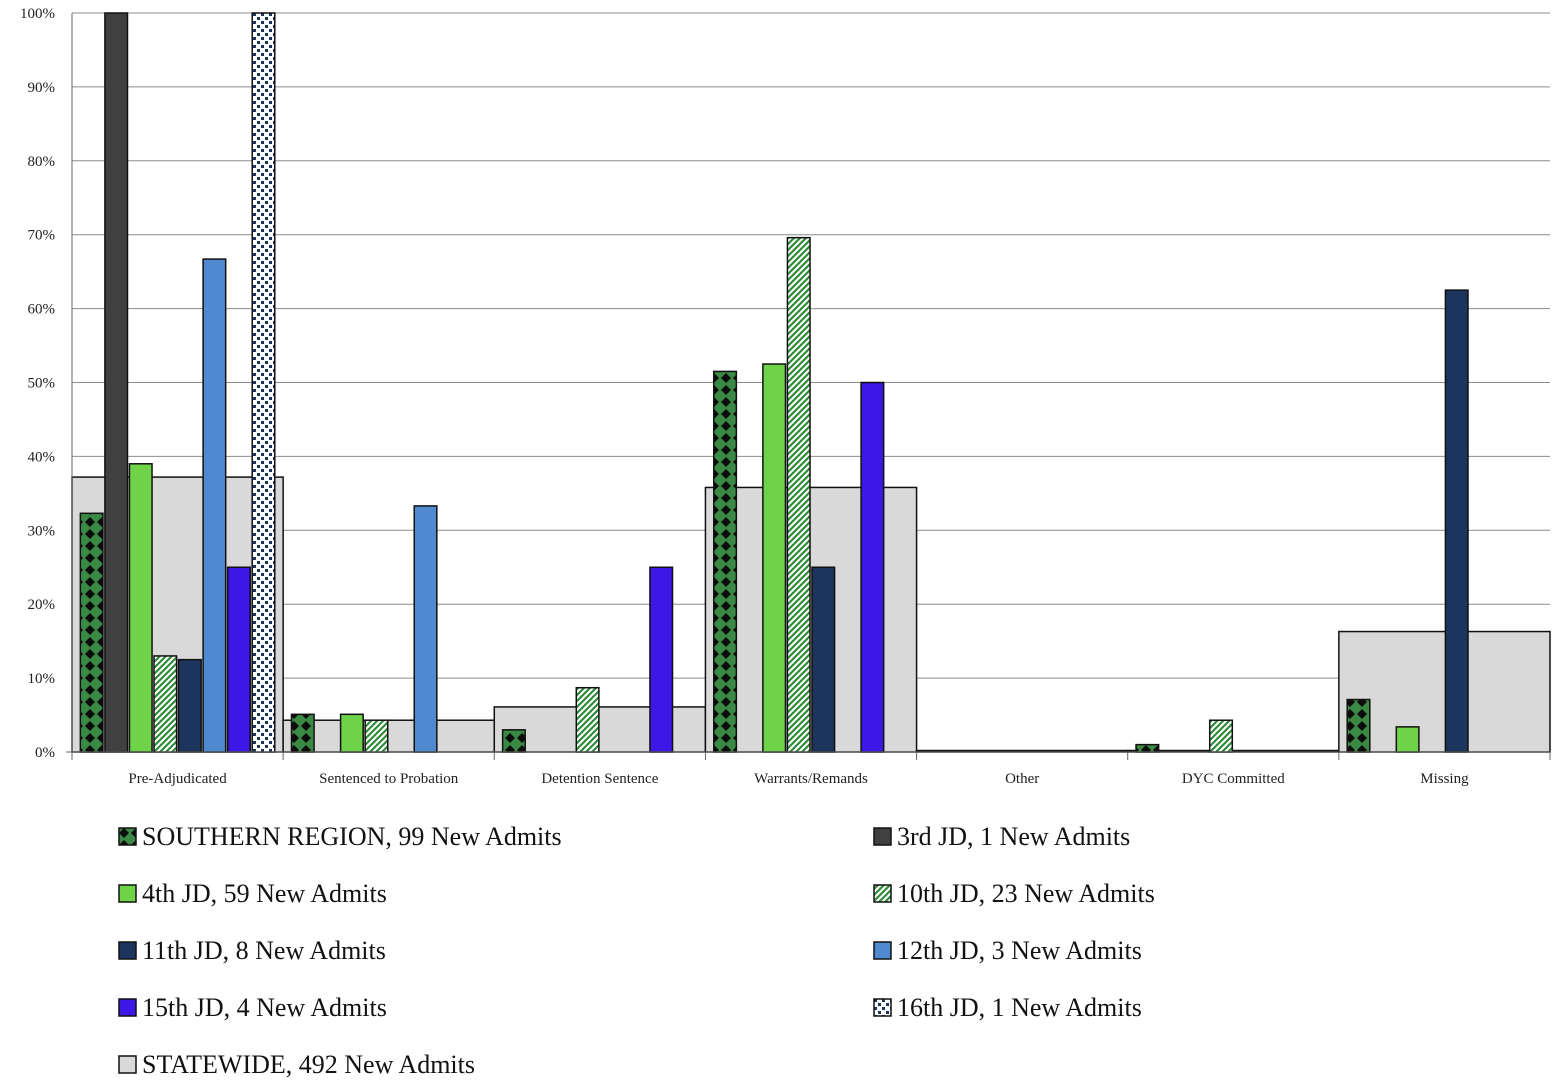  Describe the element at coordinates (42, 384) in the screenshot. I see `y-tick-label: 50%` at that location.